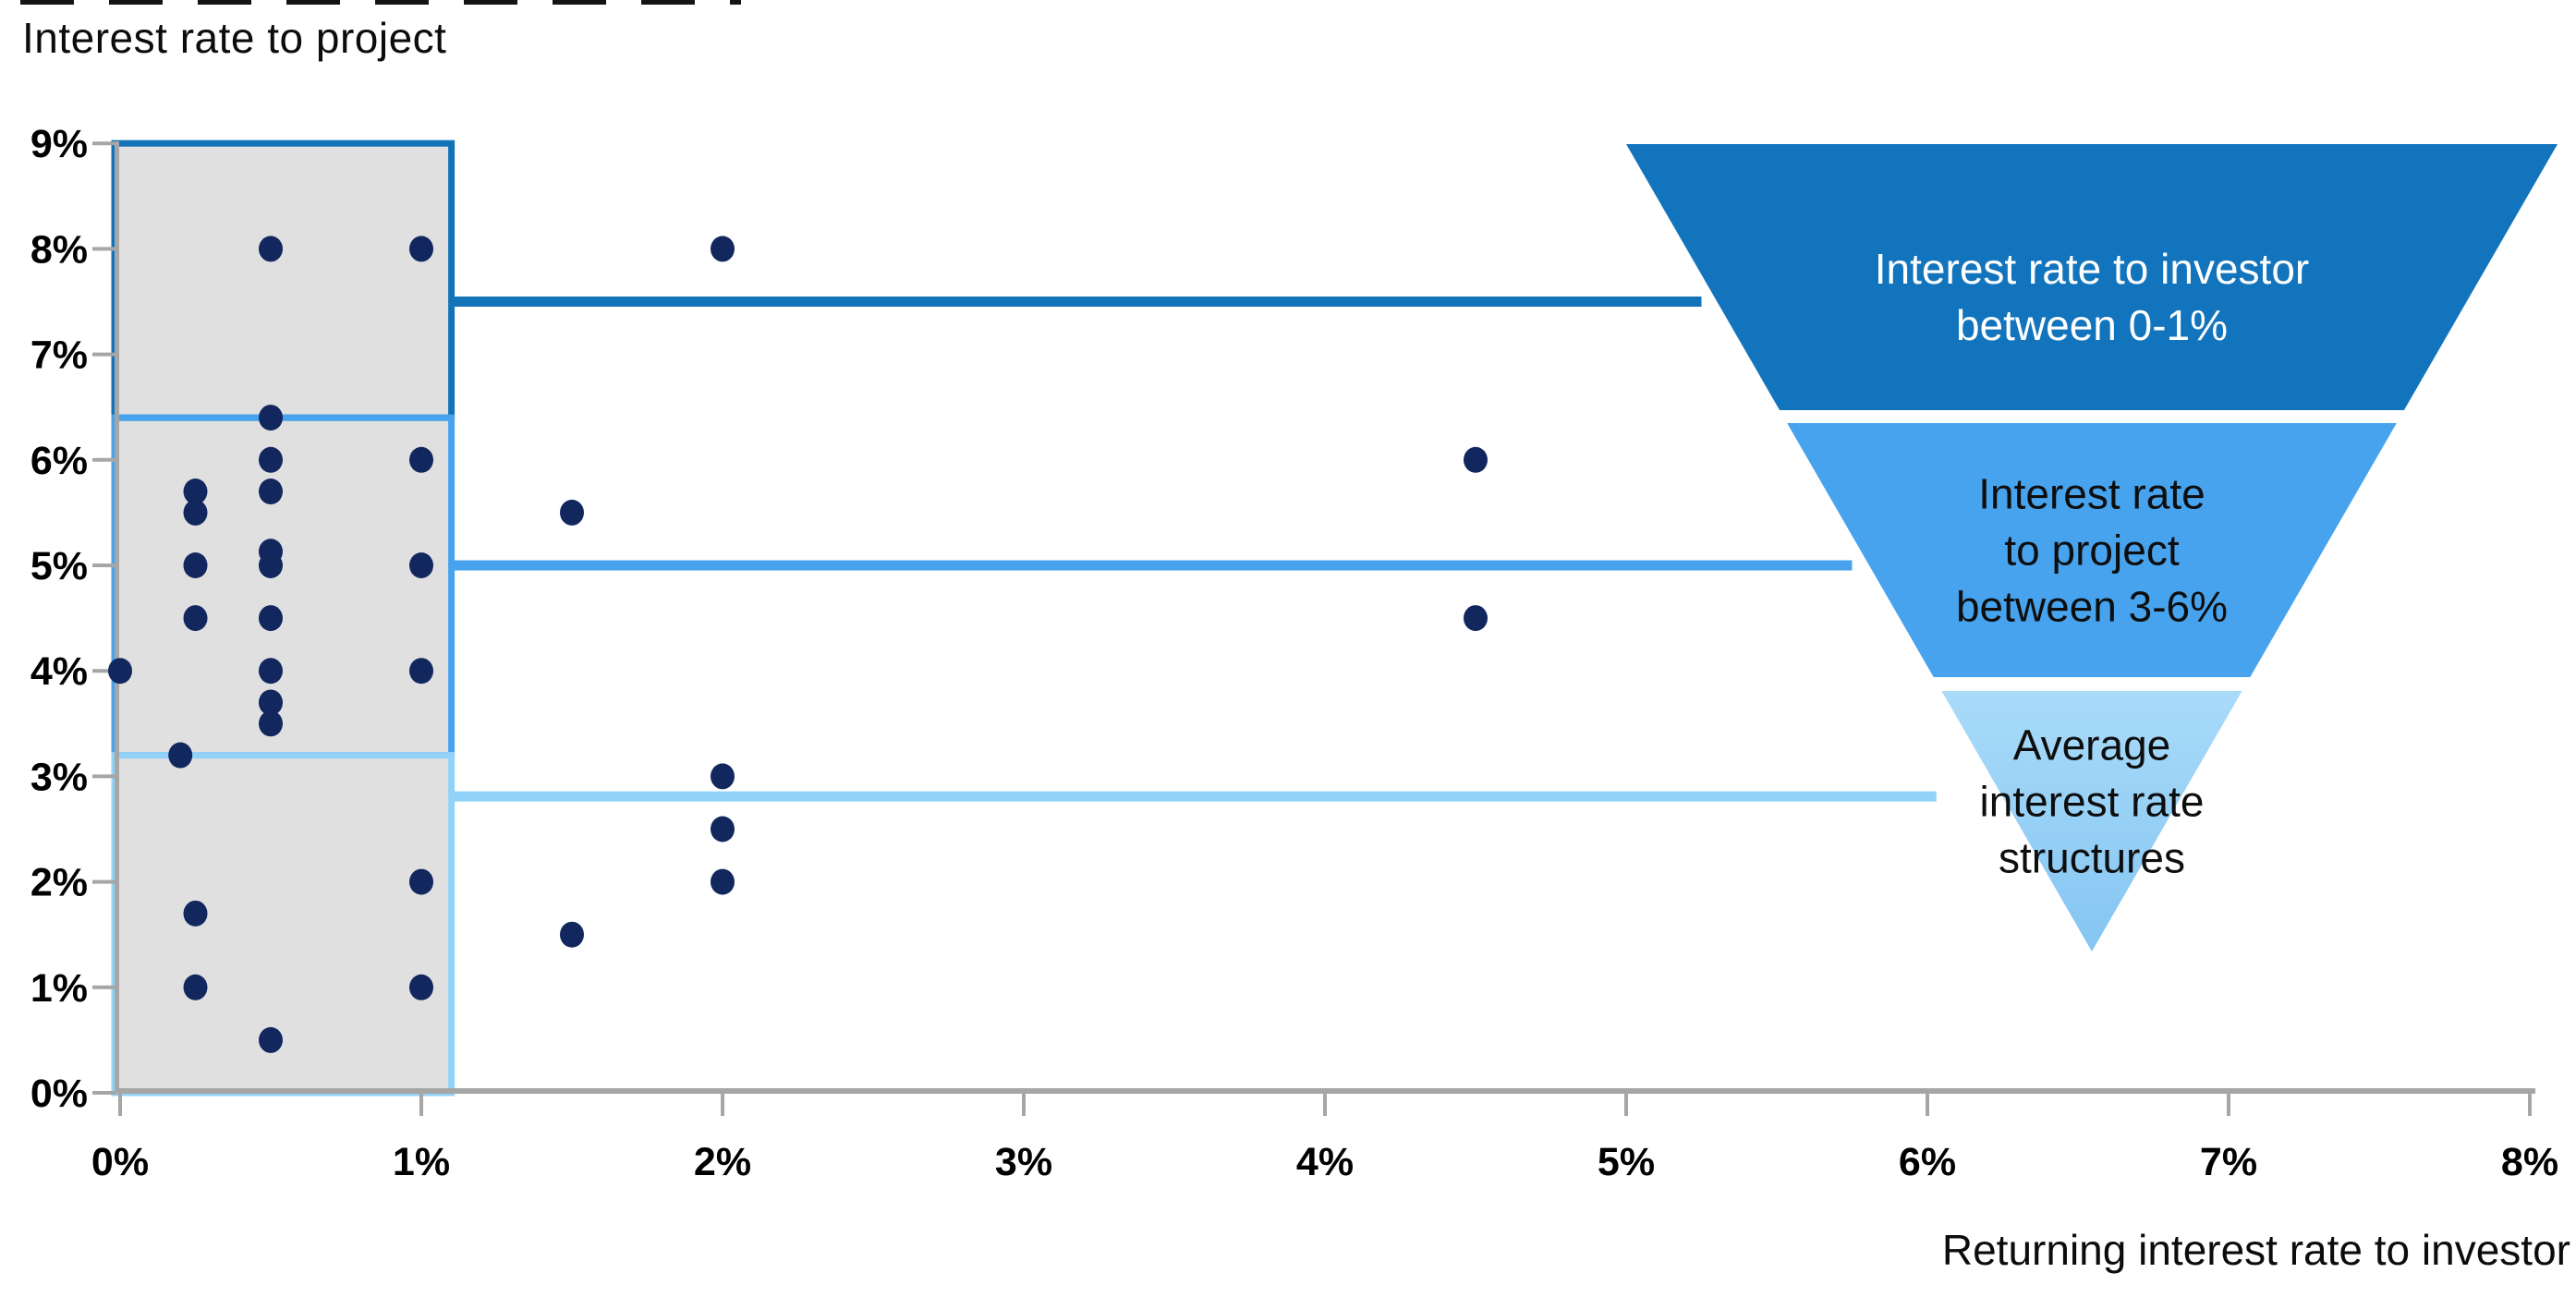 The width and height of the screenshot is (2576, 1309). What do you see at coordinates (59, 249) in the screenshot?
I see `y-tick-label: 8%` at bounding box center [59, 249].